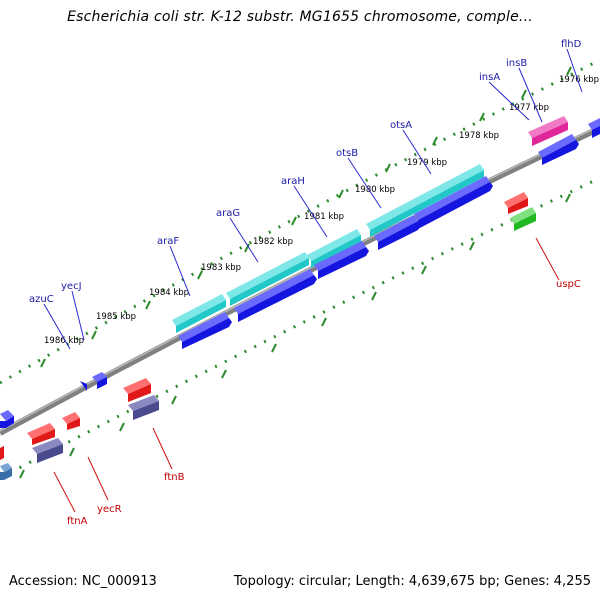 The width and height of the screenshot is (600, 600). What do you see at coordinates (427, 163) in the screenshot?
I see `kbp-label-1979: 1979 kbp` at bounding box center [427, 163].